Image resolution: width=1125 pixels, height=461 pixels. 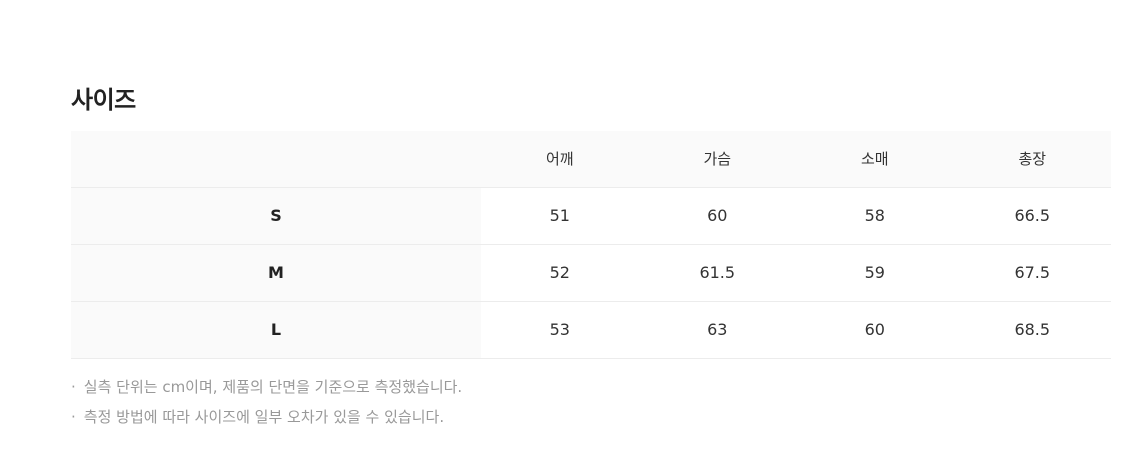 I want to click on table-row: S 51 60 58 66.5, so click(x=591, y=216).